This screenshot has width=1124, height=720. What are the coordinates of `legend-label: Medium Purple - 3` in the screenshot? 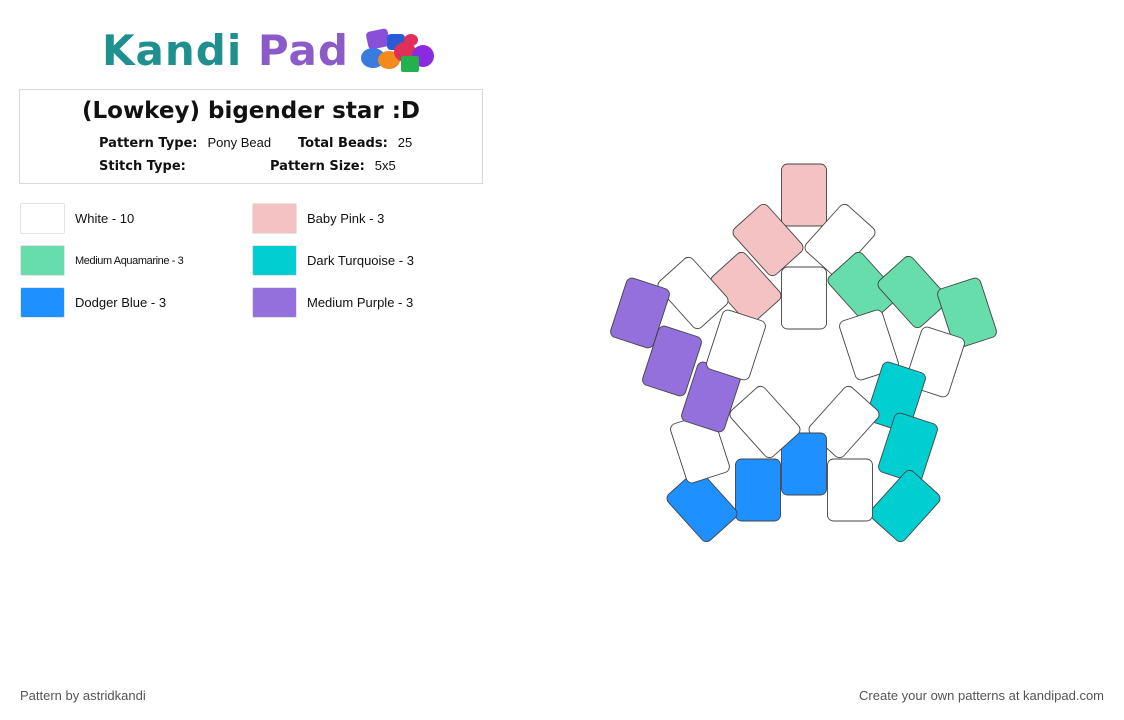 It's located at (360, 302).